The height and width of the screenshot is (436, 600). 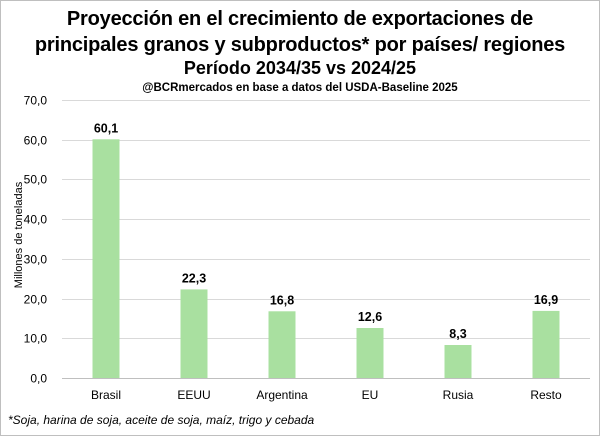 What do you see at coordinates (193, 395) in the screenshot?
I see `x-tick-label: EEUU` at bounding box center [193, 395].